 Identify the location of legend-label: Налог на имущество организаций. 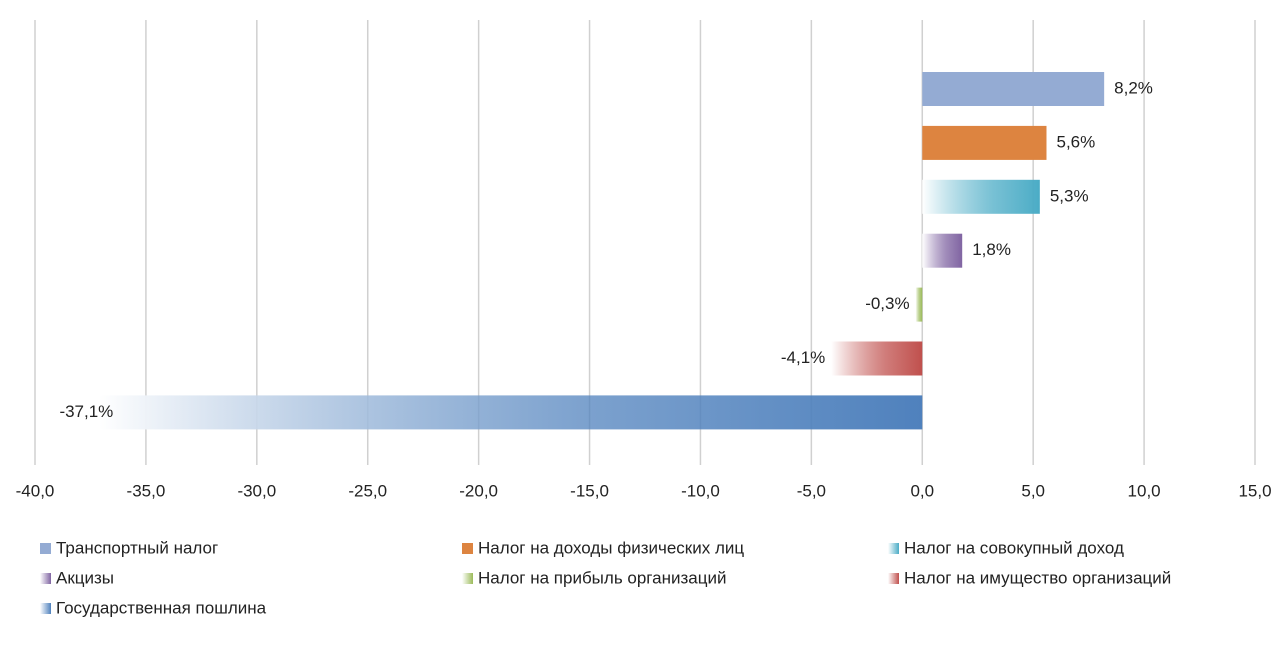
(1037, 577).